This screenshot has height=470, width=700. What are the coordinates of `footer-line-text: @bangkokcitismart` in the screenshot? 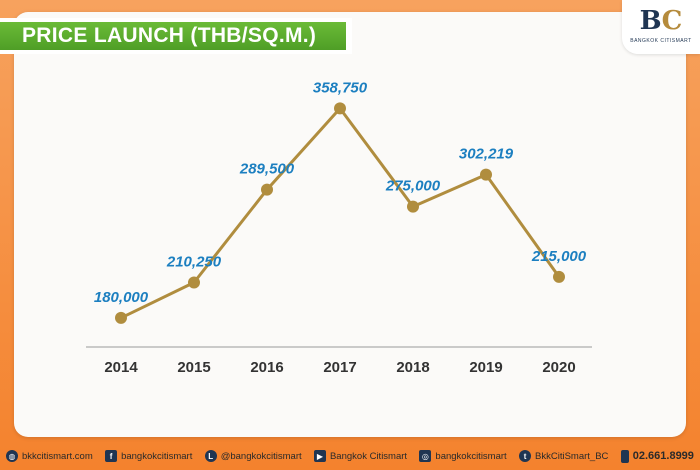 It's located at (261, 456).